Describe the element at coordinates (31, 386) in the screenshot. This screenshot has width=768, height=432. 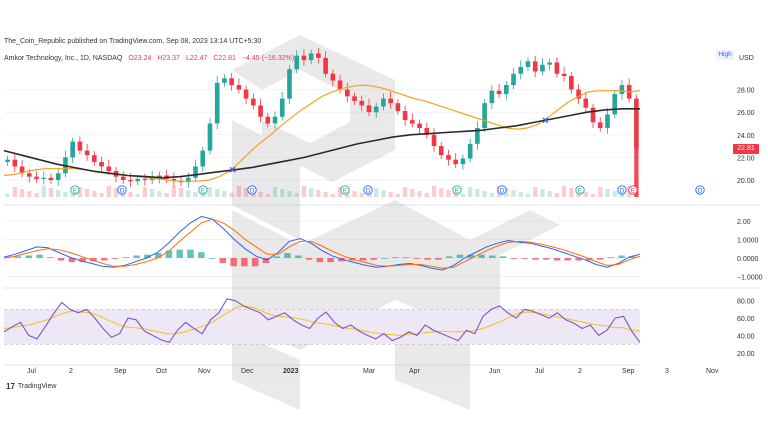
I see `tradingview-branding: 17 TradingView` at that location.